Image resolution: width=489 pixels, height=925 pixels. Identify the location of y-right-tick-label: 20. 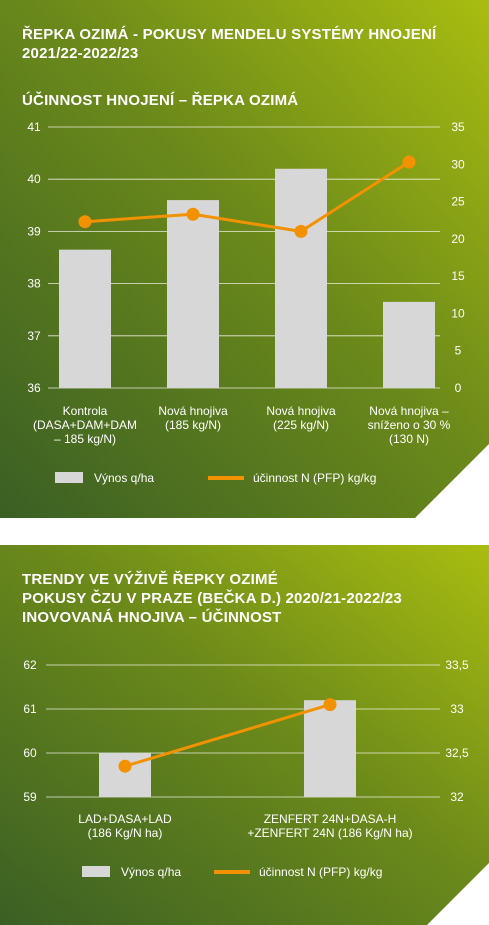
(458, 239).